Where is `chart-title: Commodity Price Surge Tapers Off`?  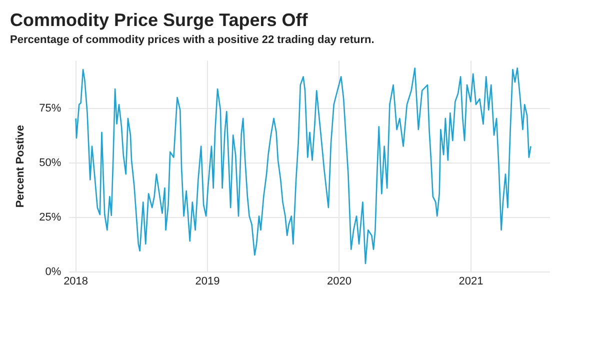
chart-title: Commodity Price Surge Tapers Off is located at coordinates (159, 20).